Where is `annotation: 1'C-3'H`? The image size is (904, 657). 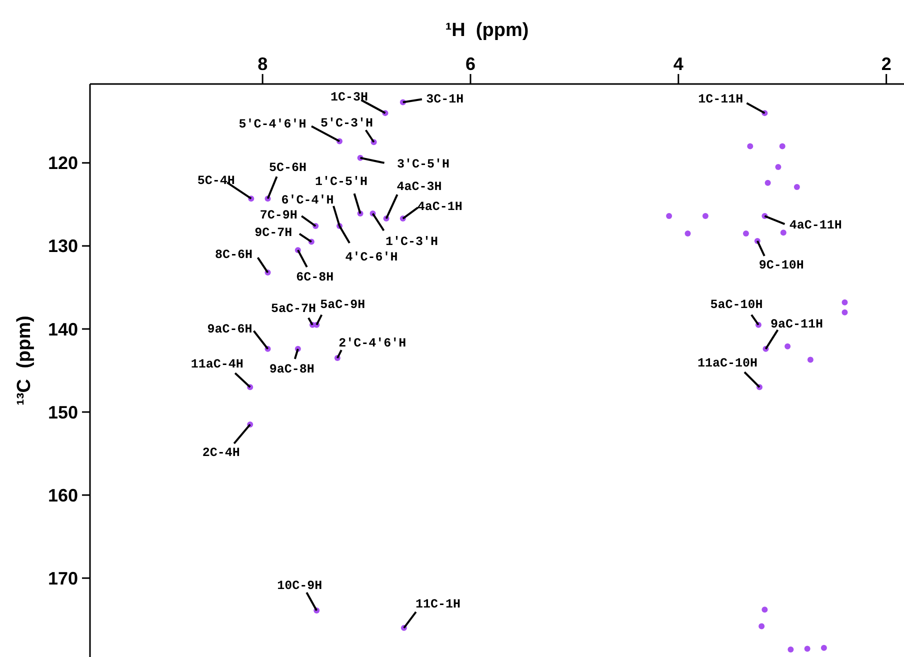
annotation: 1'C-3'H is located at coordinates (412, 241).